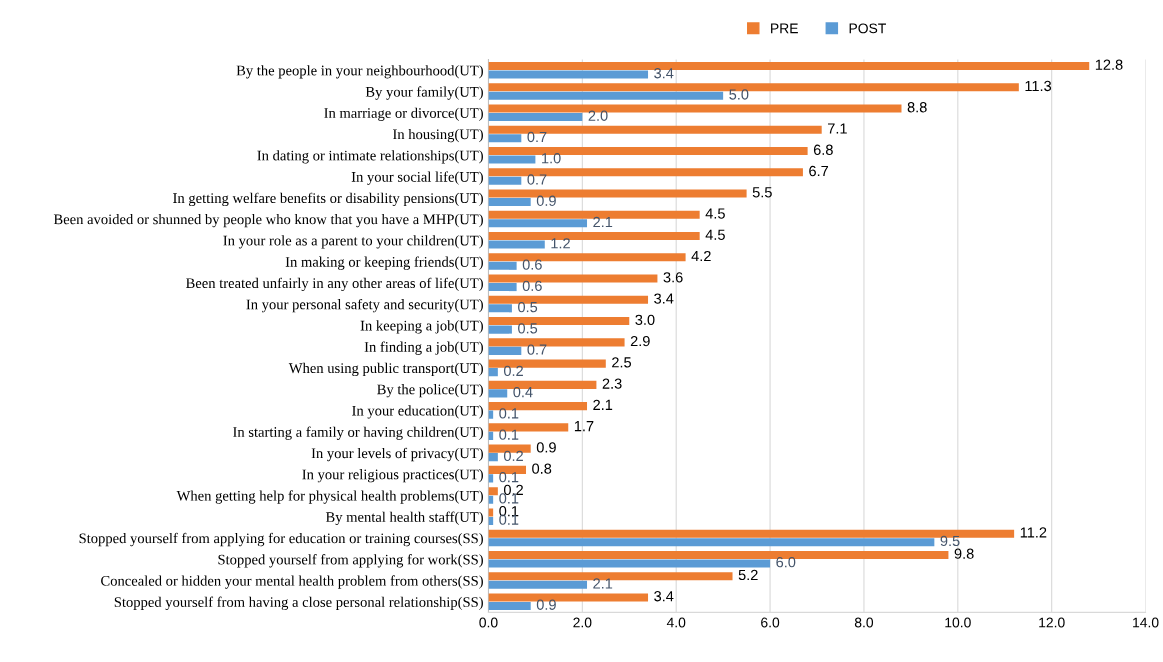 The width and height of the screenshot is (1163, 662). What do you see at coordinates (404, 518) in the screenshot?
I see `y-tick-label: By mental health staff(UT)` at bounding box center [404, 518].